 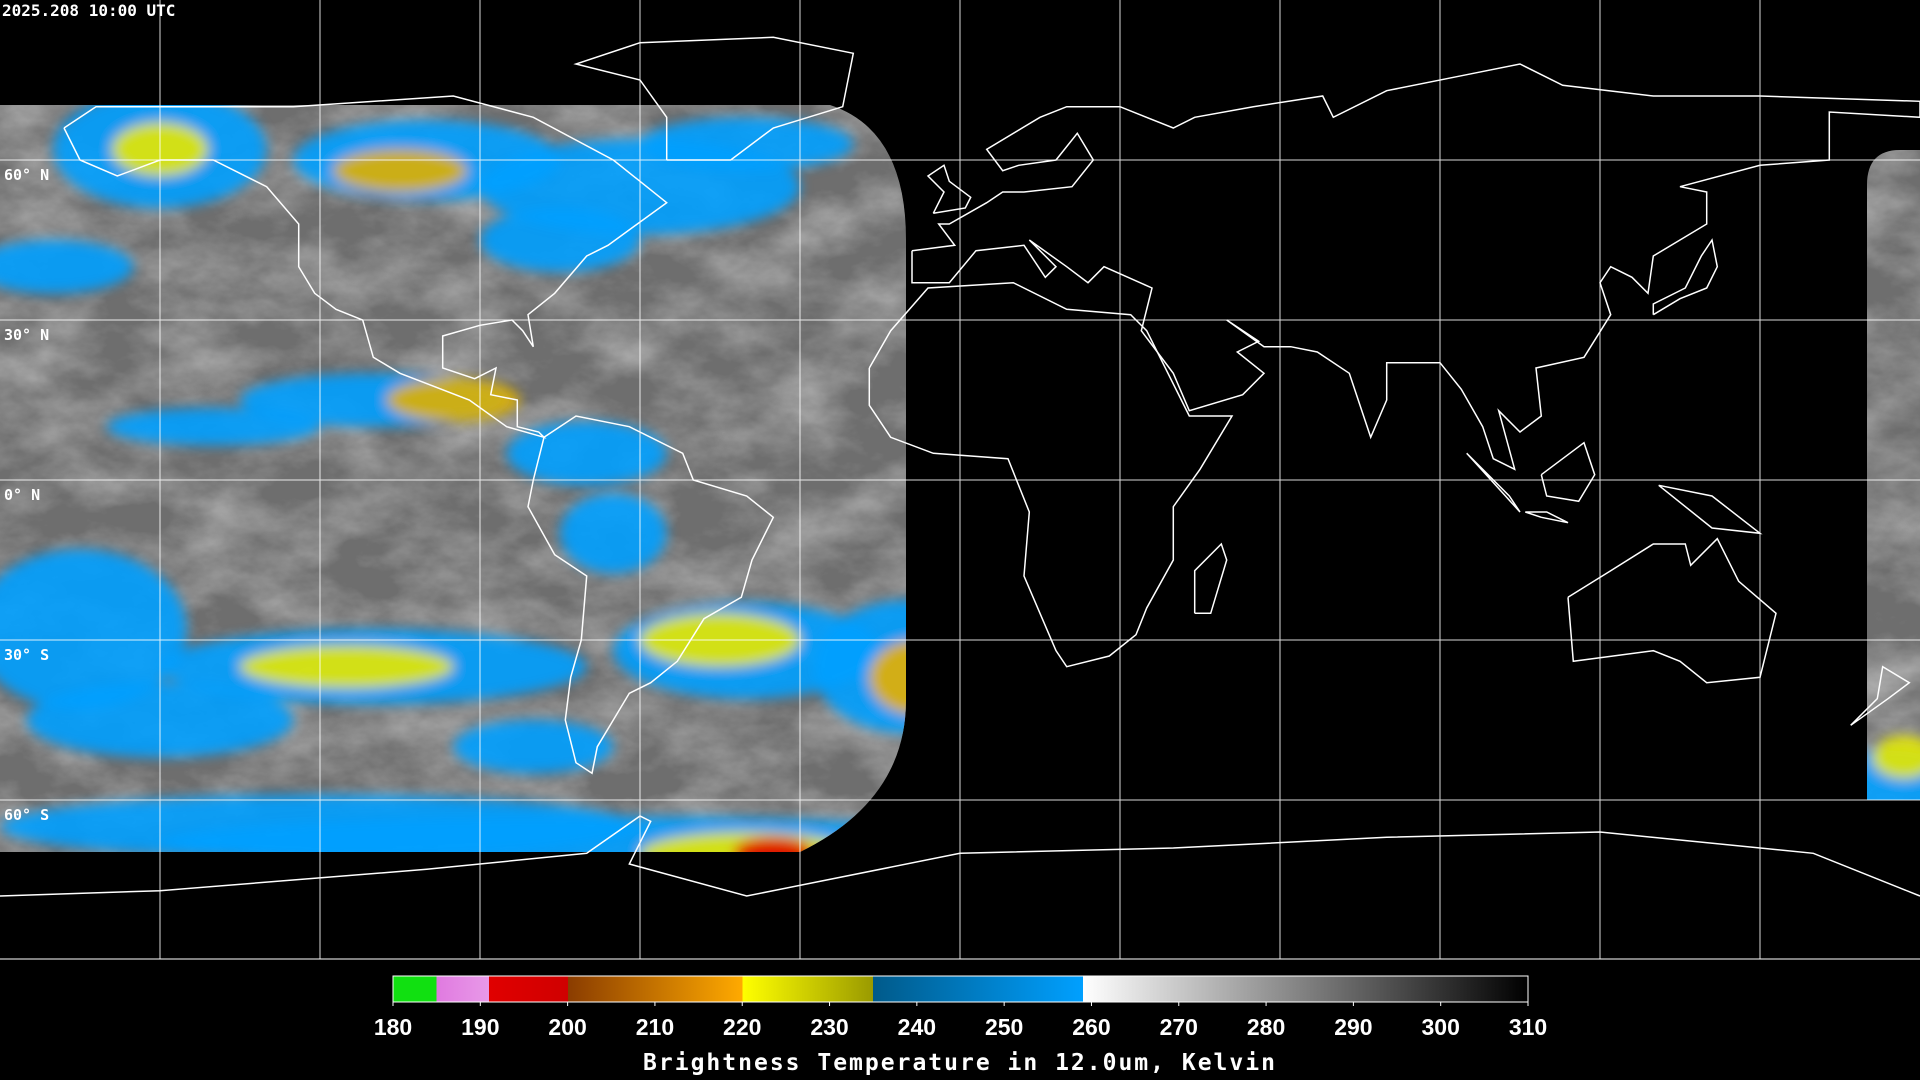 I want to click on colorbar-tick-label: 300, so click(x=1441, y=1027).